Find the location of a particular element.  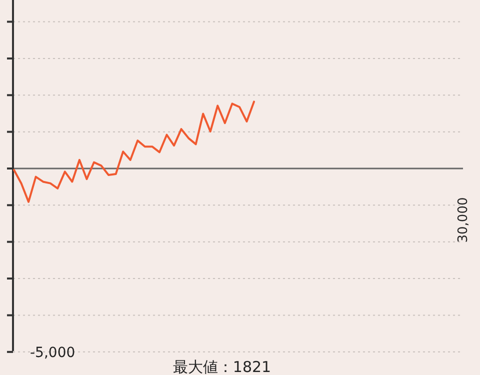

text: 30,000 is located at coordinates (463, 220).